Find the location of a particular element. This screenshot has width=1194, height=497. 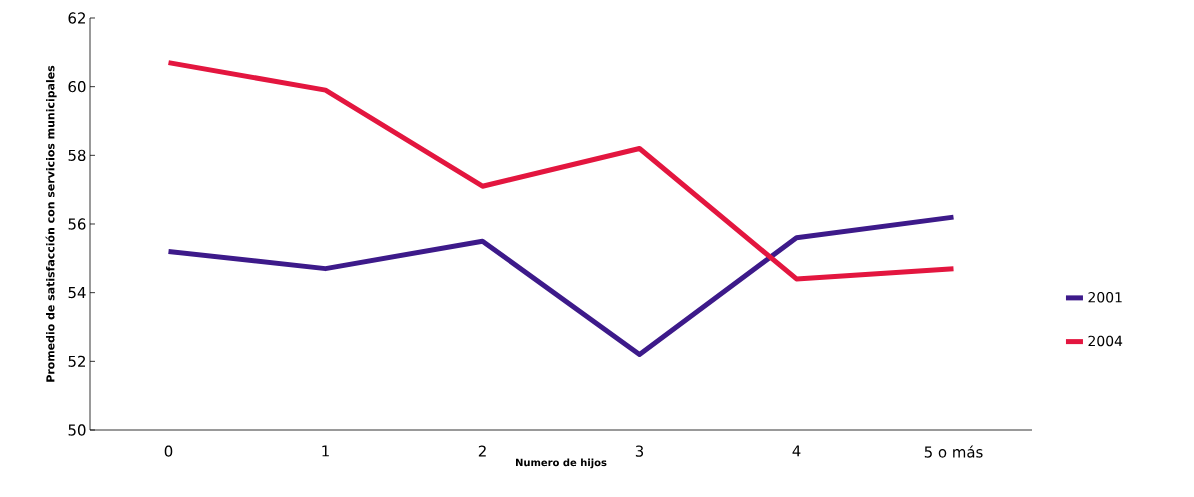

x-axis-title: Numero de hijos is located at coordinates (561, 463).